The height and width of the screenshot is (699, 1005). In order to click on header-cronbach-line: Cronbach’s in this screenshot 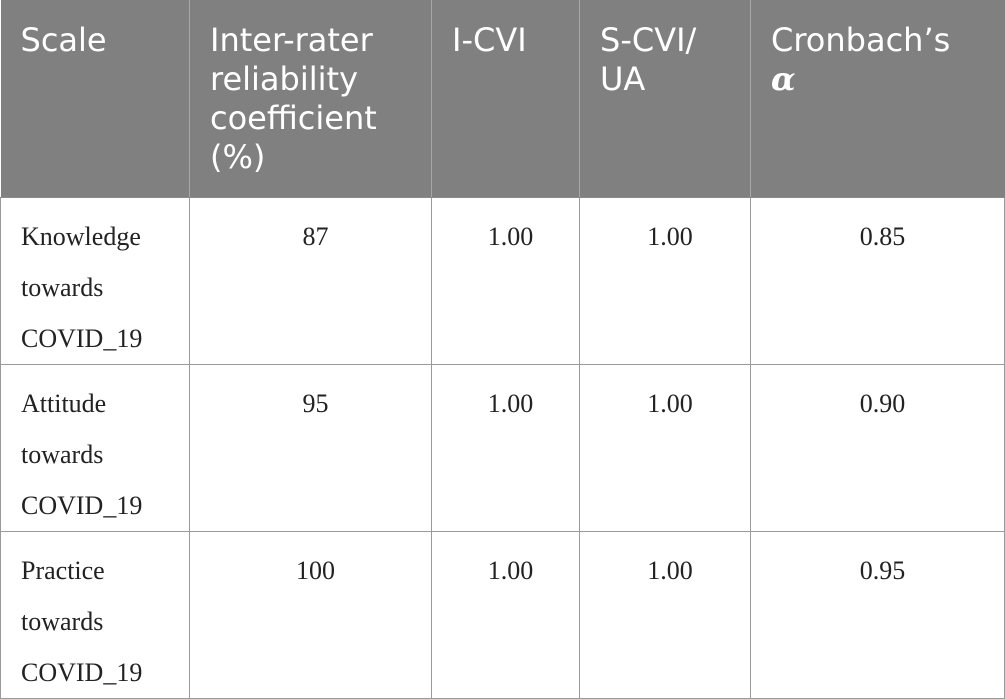, I will do `click(861, 40)`.